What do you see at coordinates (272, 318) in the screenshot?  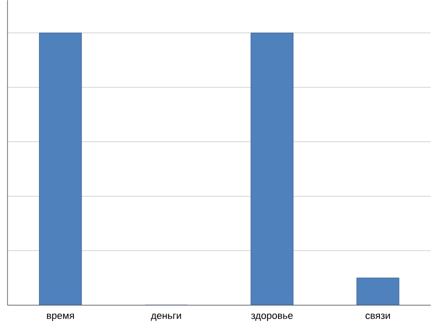 I see `x-tick-label: здоровье` at bounding box center [272, 318].